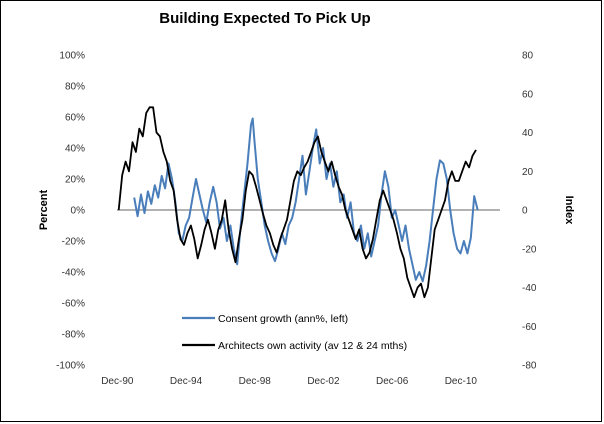 This screenshot has height=424, width=604. Describe the element at coordinates (529, 211) in the screenshot. I see `right-axis-ticks: 80 60 40 20 0 -20 -40 -60 -80` at that location.